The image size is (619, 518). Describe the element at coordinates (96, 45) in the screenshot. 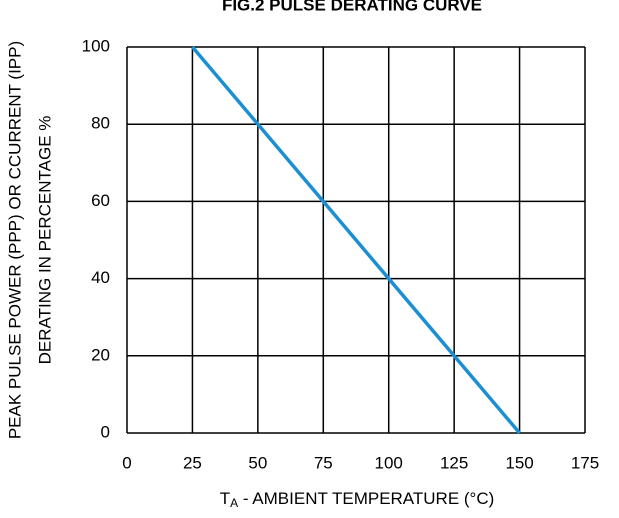

I see `y-tick-label: 100` at that location.